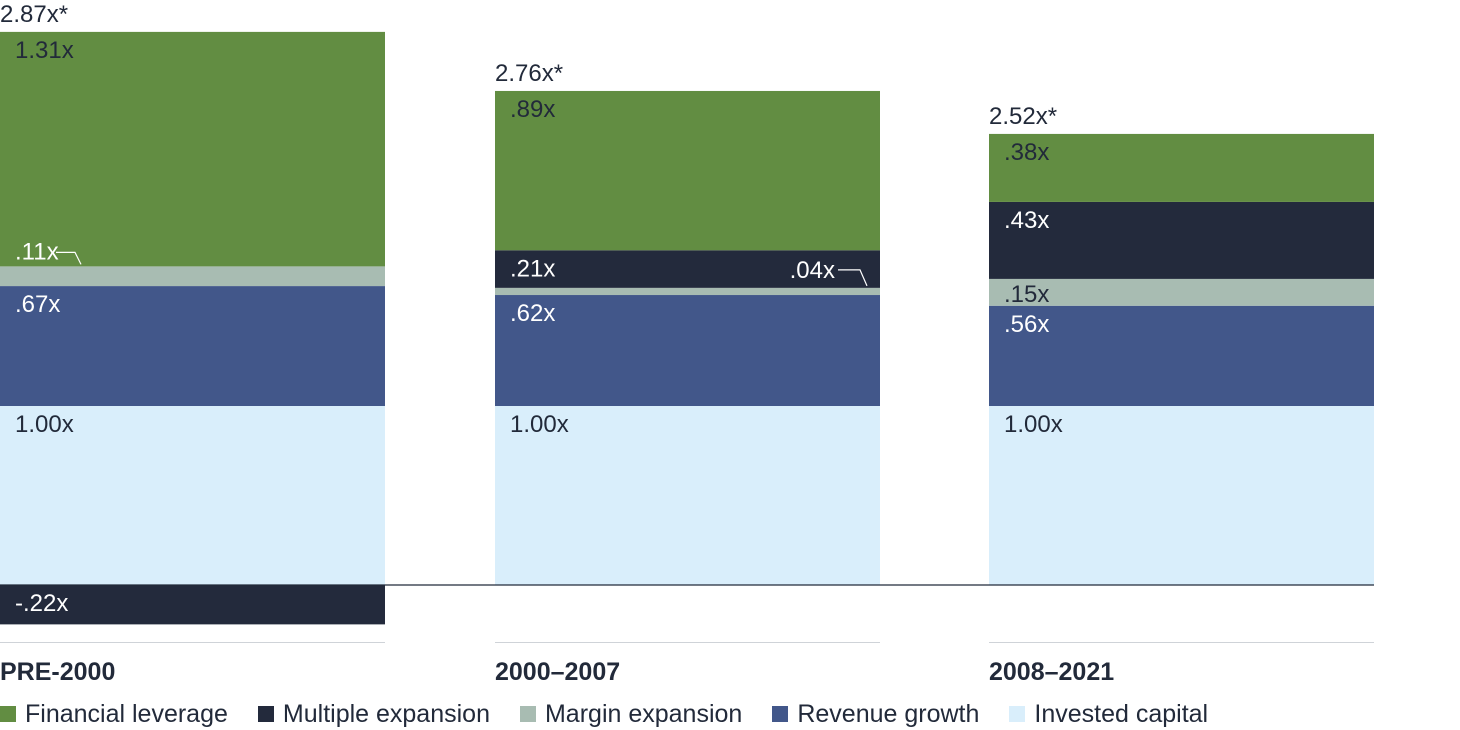 This screenshot has height=730, width=1460. What do you see at coordinates (37, 304) in the screenshot?
I see `segment-label: .67x` at bounding box center [37, 304].